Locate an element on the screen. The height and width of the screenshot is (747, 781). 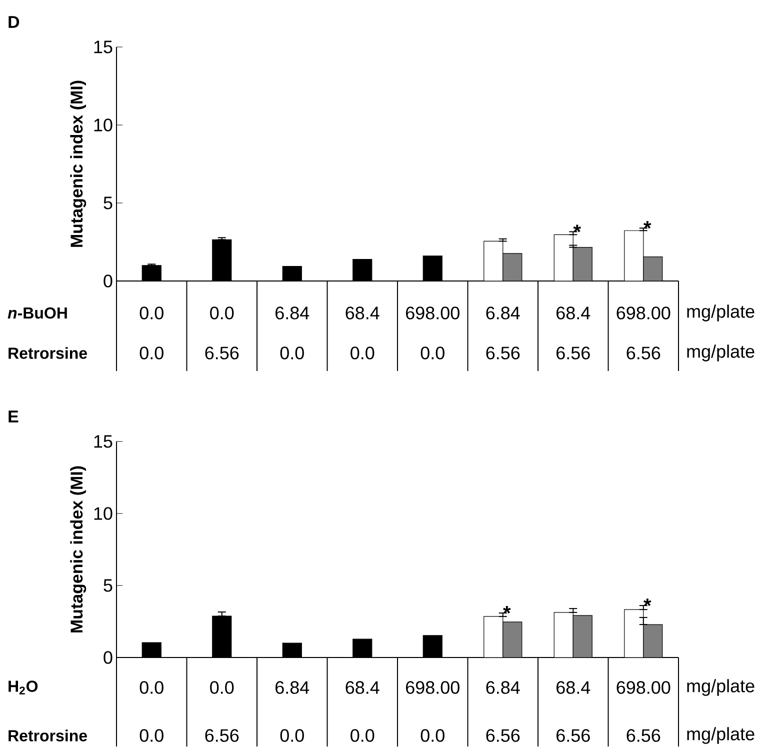
chart-title: E is located at coordinates (13, 416).